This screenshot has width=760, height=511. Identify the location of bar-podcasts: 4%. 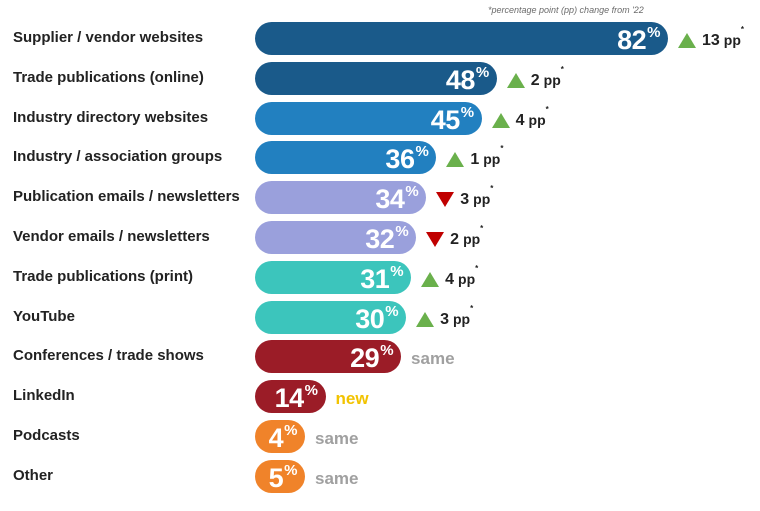
(280, 436).